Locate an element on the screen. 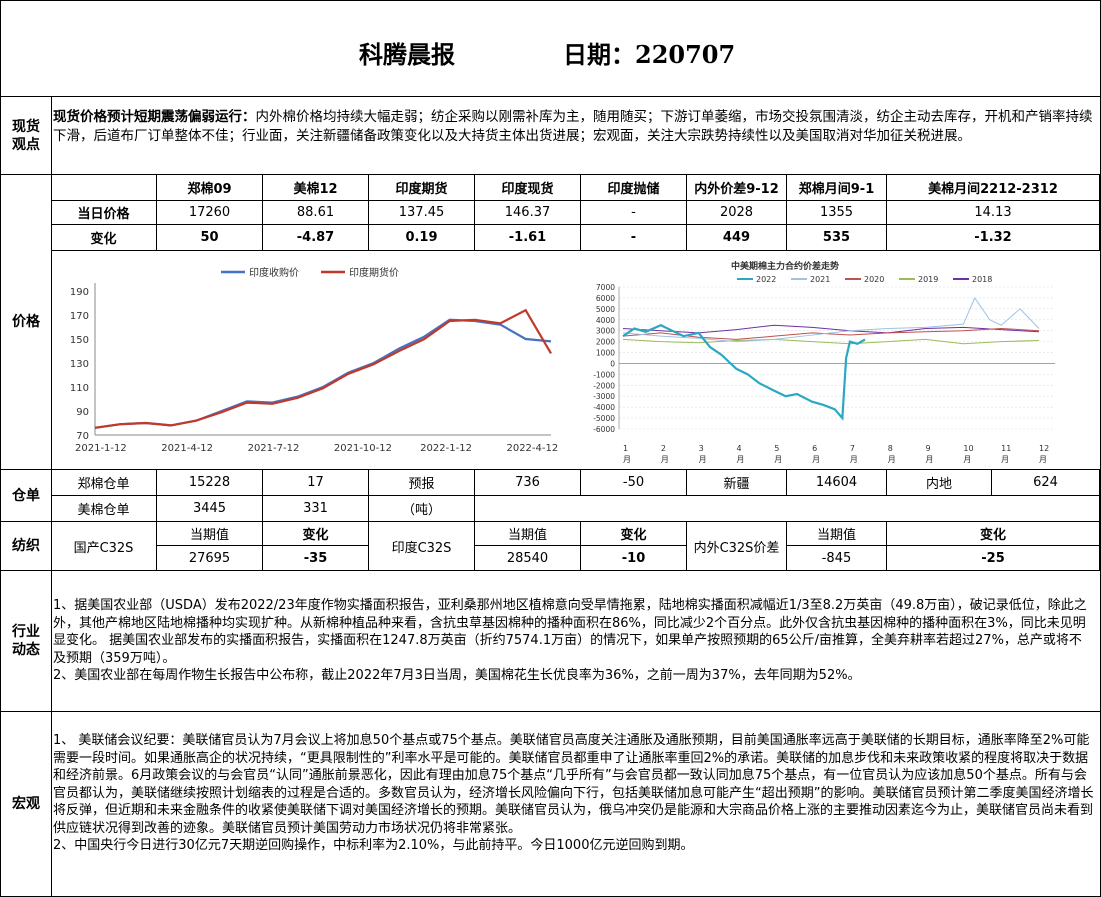 The height and width of the screenshot is (897, 1101). textile-chg-value: -35 is located at coordinates (316, 558).